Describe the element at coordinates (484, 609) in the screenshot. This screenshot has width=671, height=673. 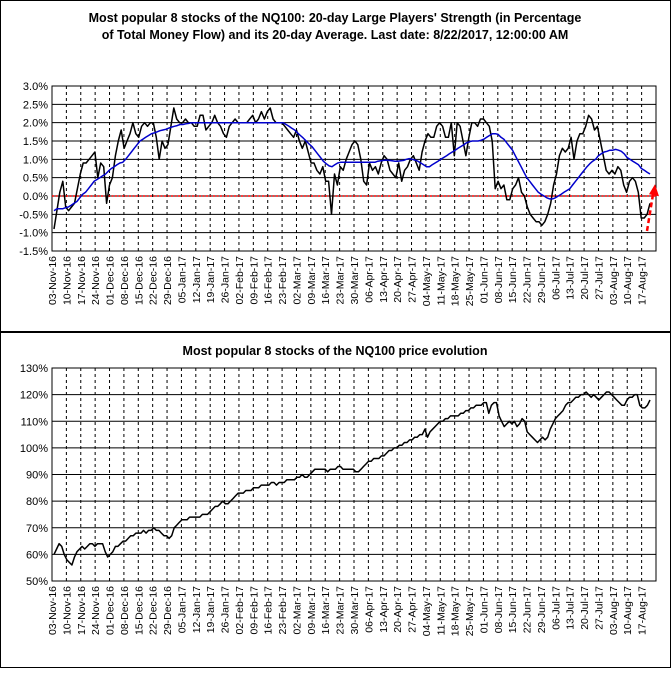
I see `bottom-x-tick-label: 01-Jun-17` at that location.